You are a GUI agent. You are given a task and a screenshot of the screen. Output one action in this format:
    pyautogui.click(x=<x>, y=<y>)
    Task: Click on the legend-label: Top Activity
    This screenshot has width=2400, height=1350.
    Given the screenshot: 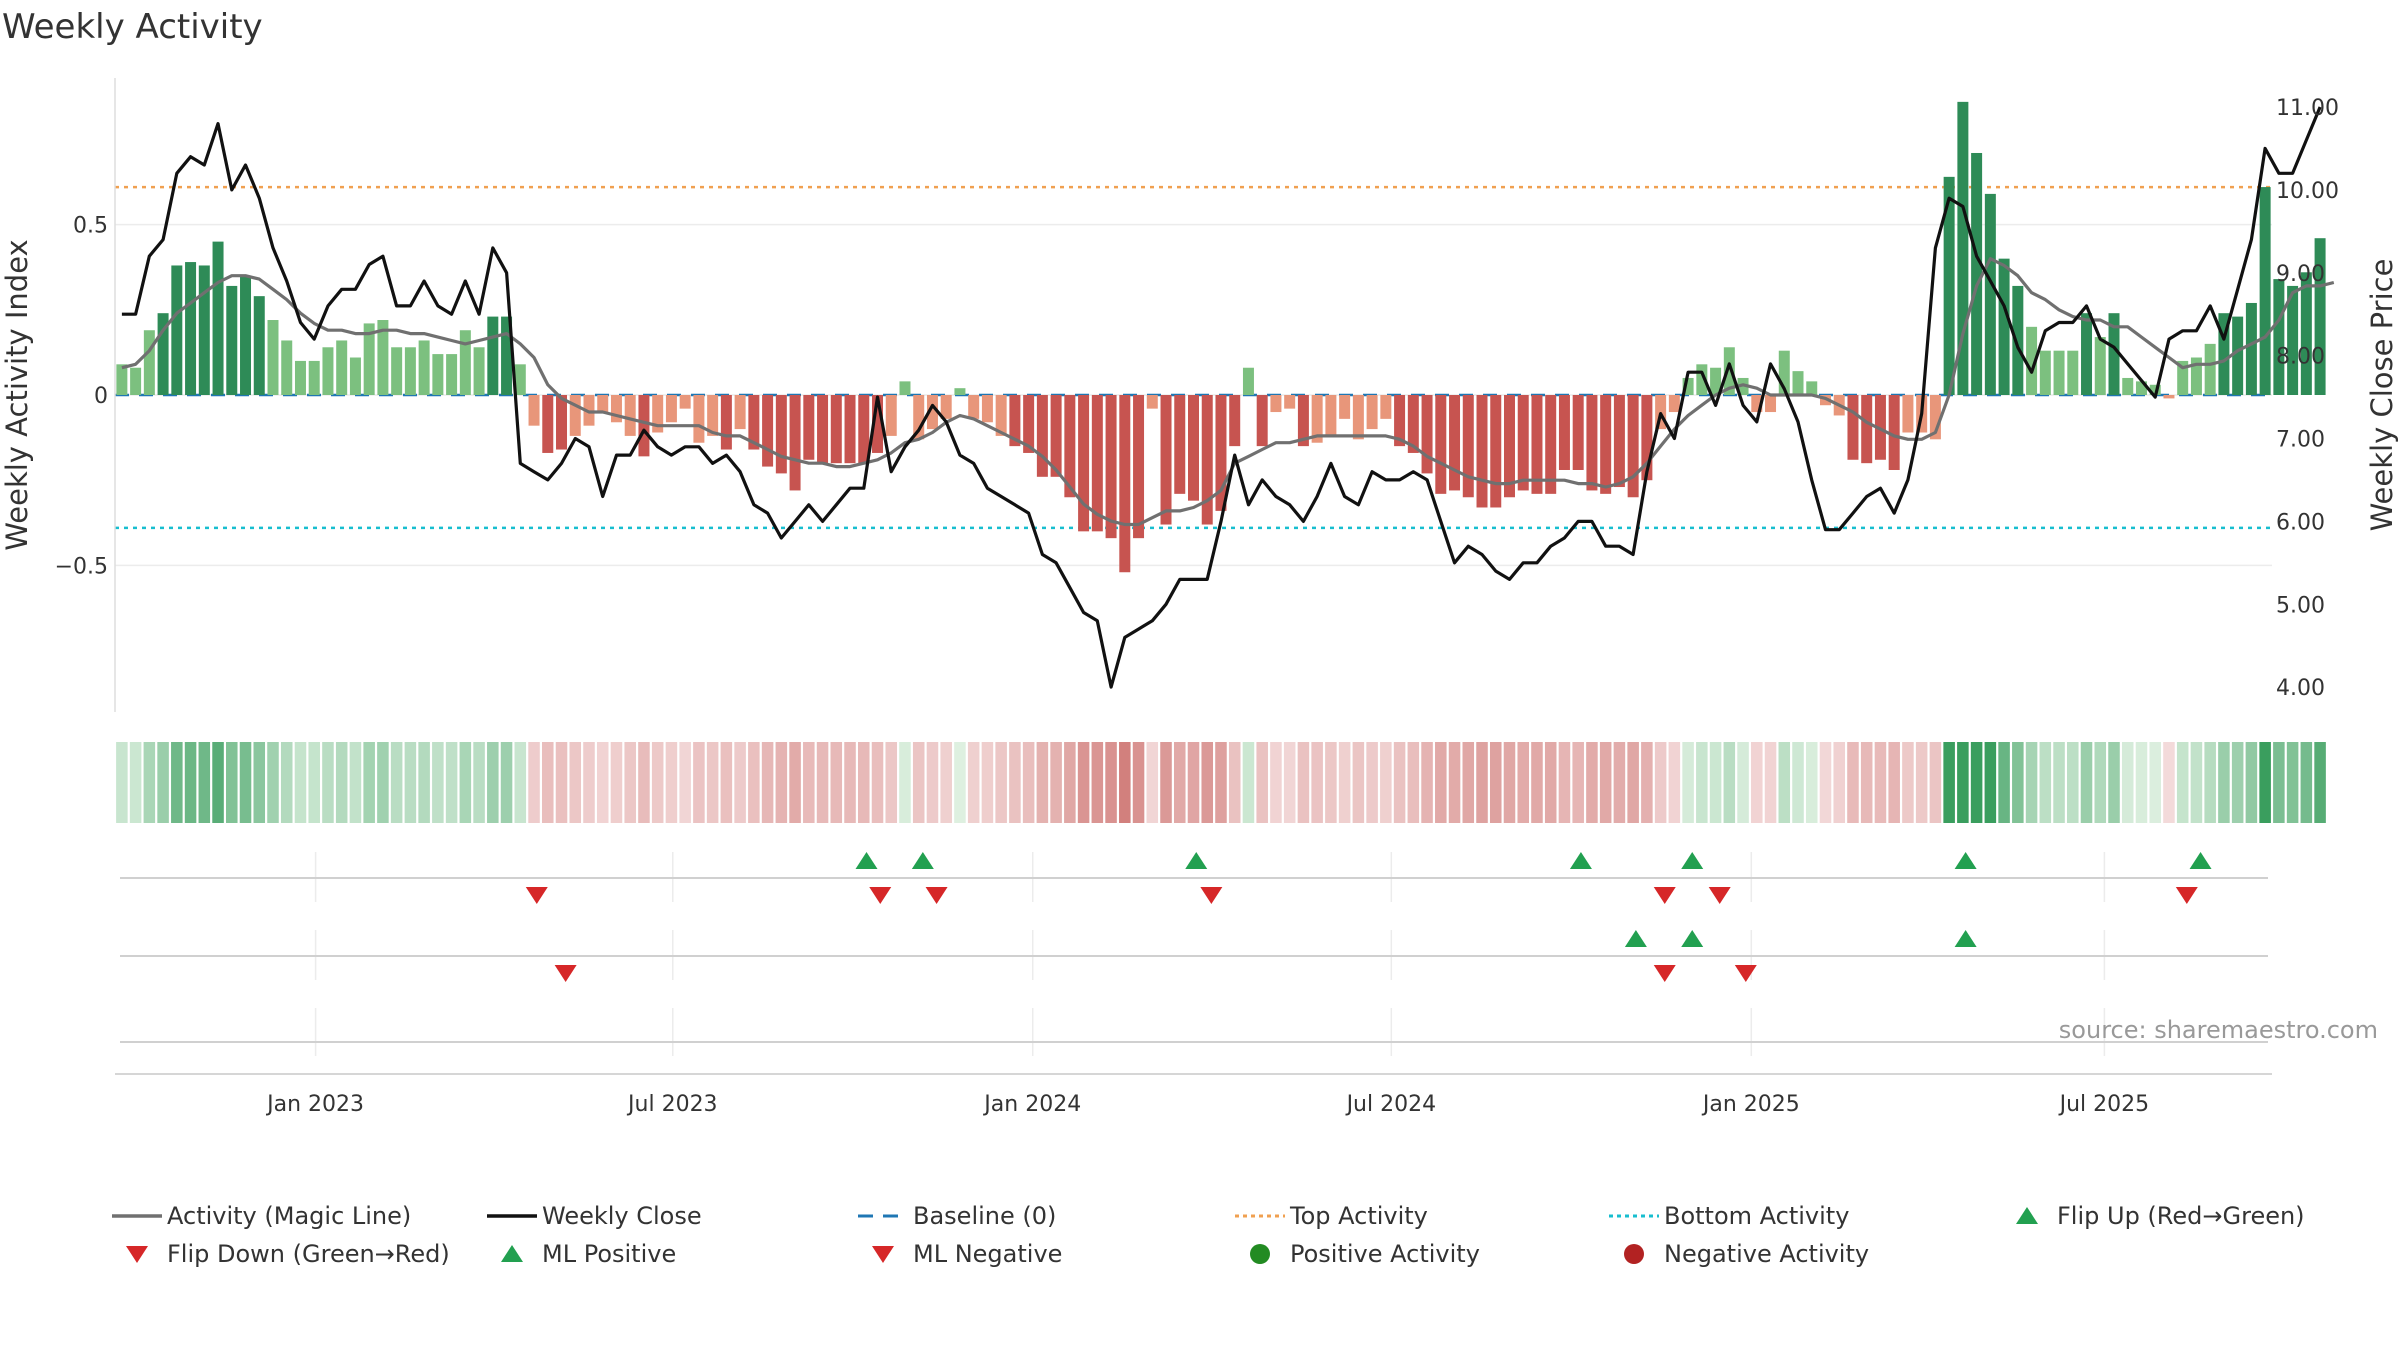 What is the action you would take?
    pyautogui.click(x=1358, y=1216)
    